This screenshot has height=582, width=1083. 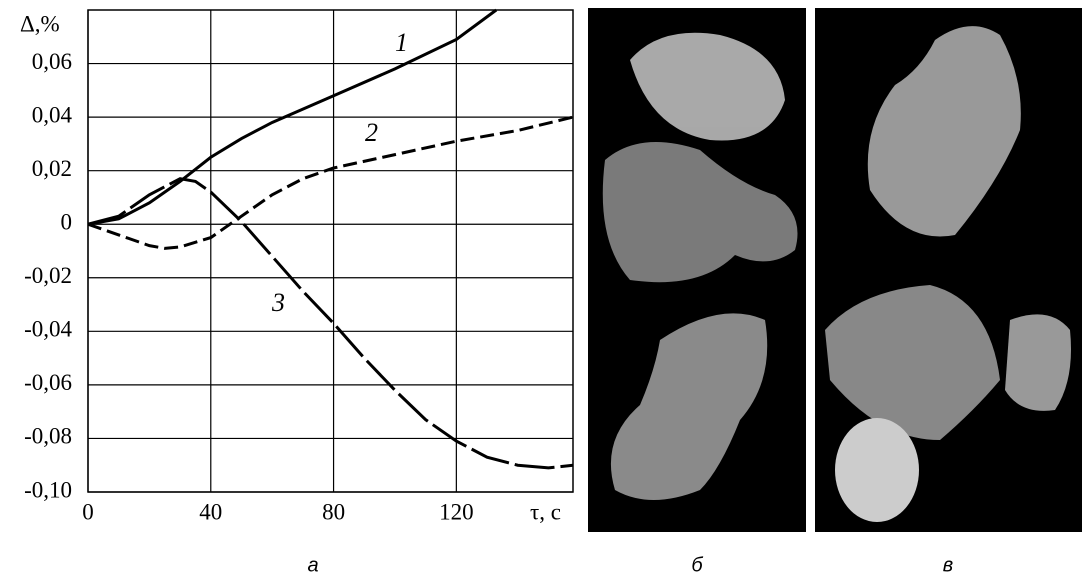 I want to click on y-tick-label: 0,06, so click(x=52, y=61).